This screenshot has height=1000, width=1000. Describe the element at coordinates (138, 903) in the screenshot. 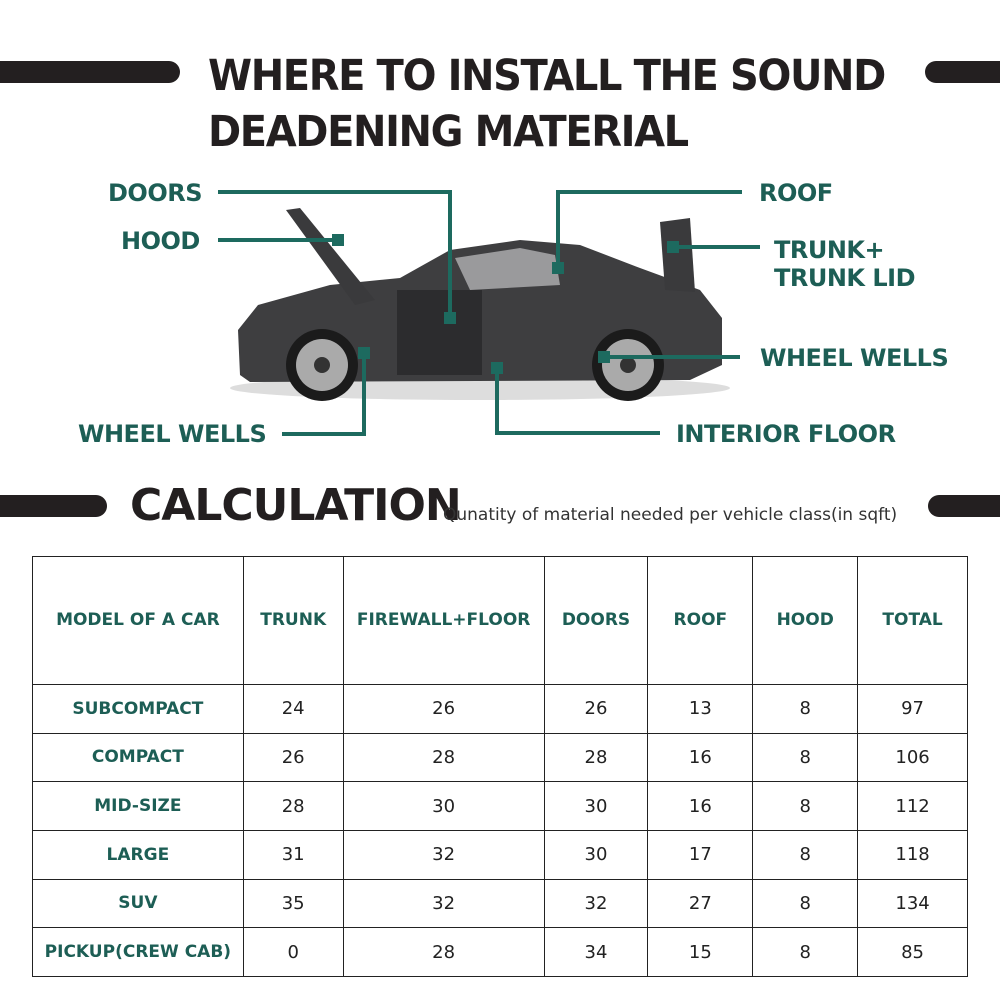

I see `cell-model: SUV` at that location.